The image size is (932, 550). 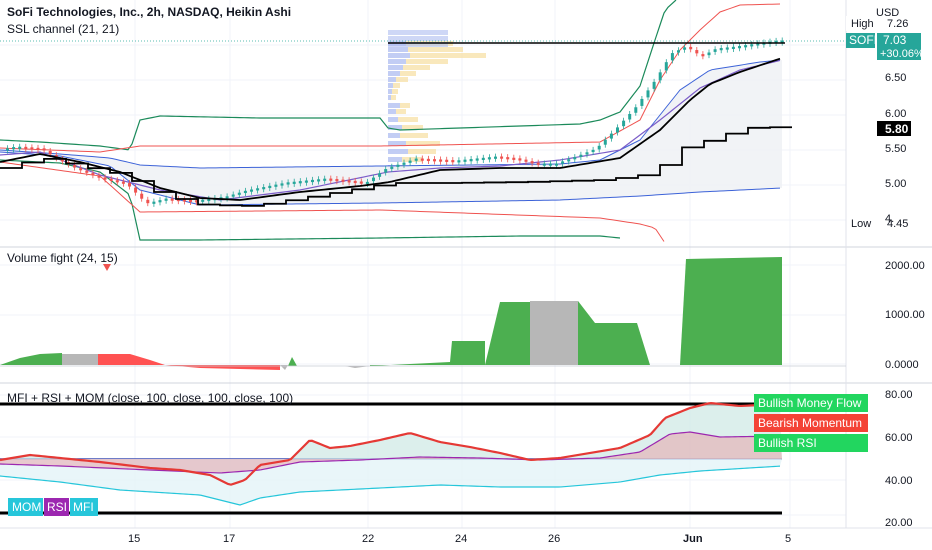 I want to click on low-value: 4.45, so click(x=897, y=224).